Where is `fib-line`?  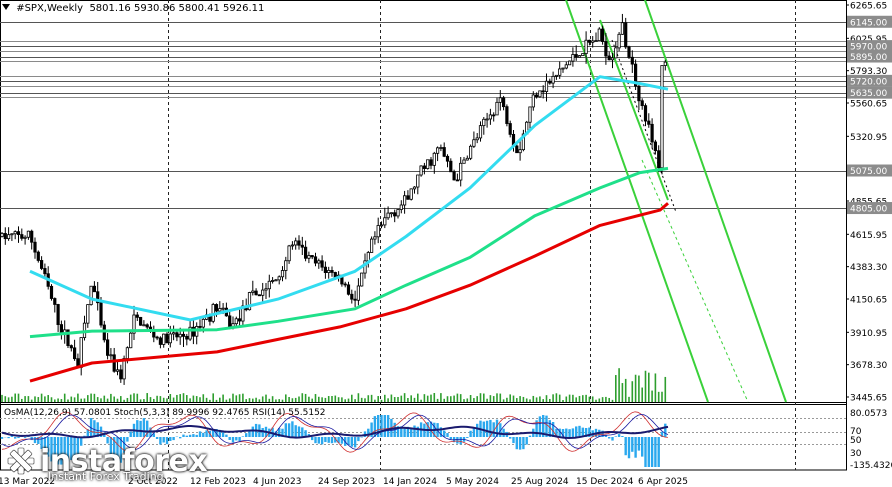
fib-line is located at coordinates (644, 126).